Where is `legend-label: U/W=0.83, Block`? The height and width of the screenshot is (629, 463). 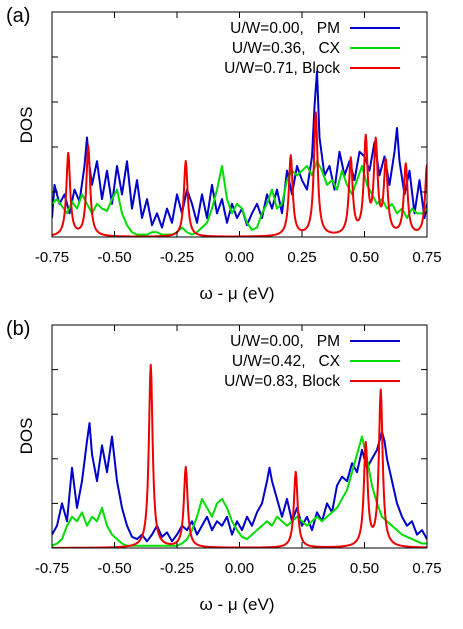
legend-label: U/W=0.83, Block is located at coordinates (282, 381).